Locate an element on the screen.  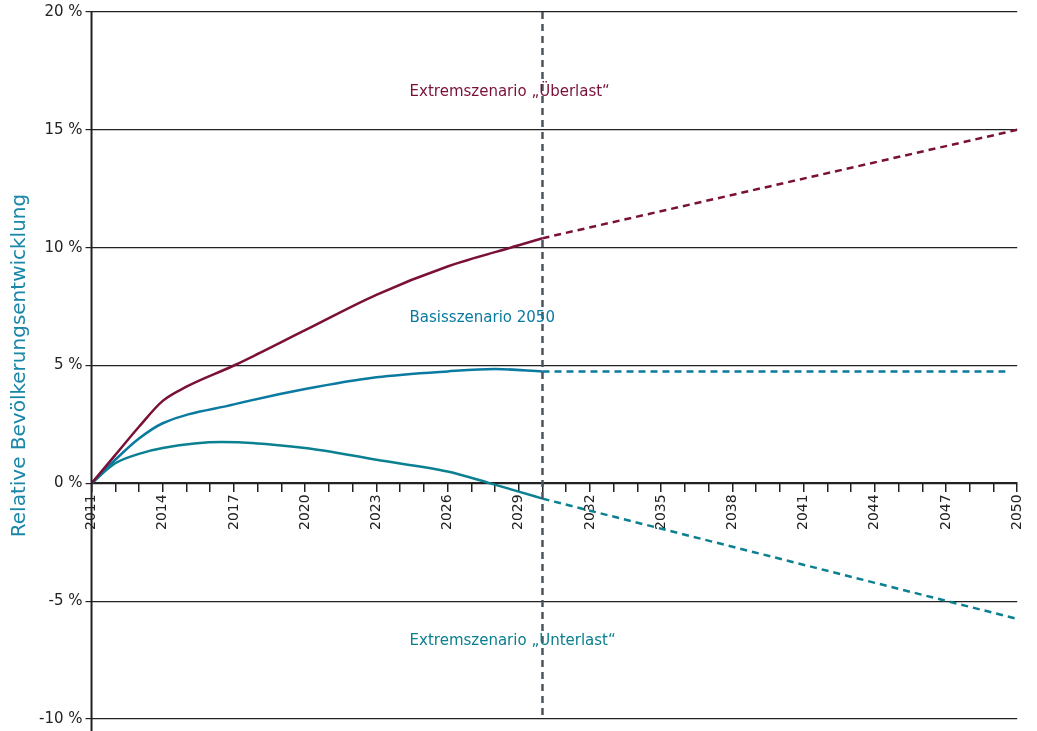
text: Extremszenario „Unterlast“ is located at coordinates (512, 640).